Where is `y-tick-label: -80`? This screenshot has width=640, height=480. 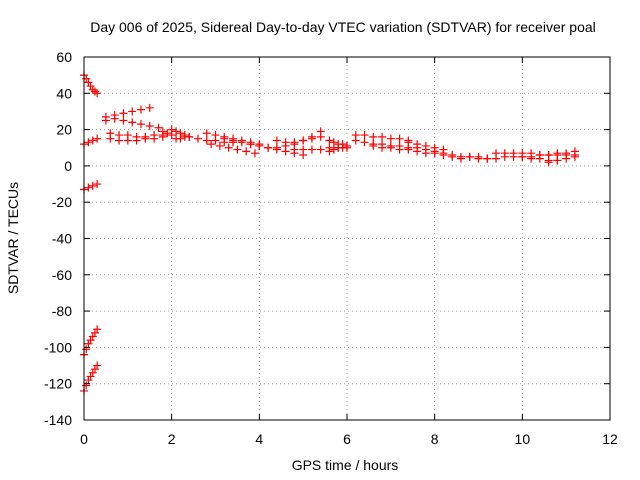
y-tick-label: -80 is located at coordinates (62, 311).